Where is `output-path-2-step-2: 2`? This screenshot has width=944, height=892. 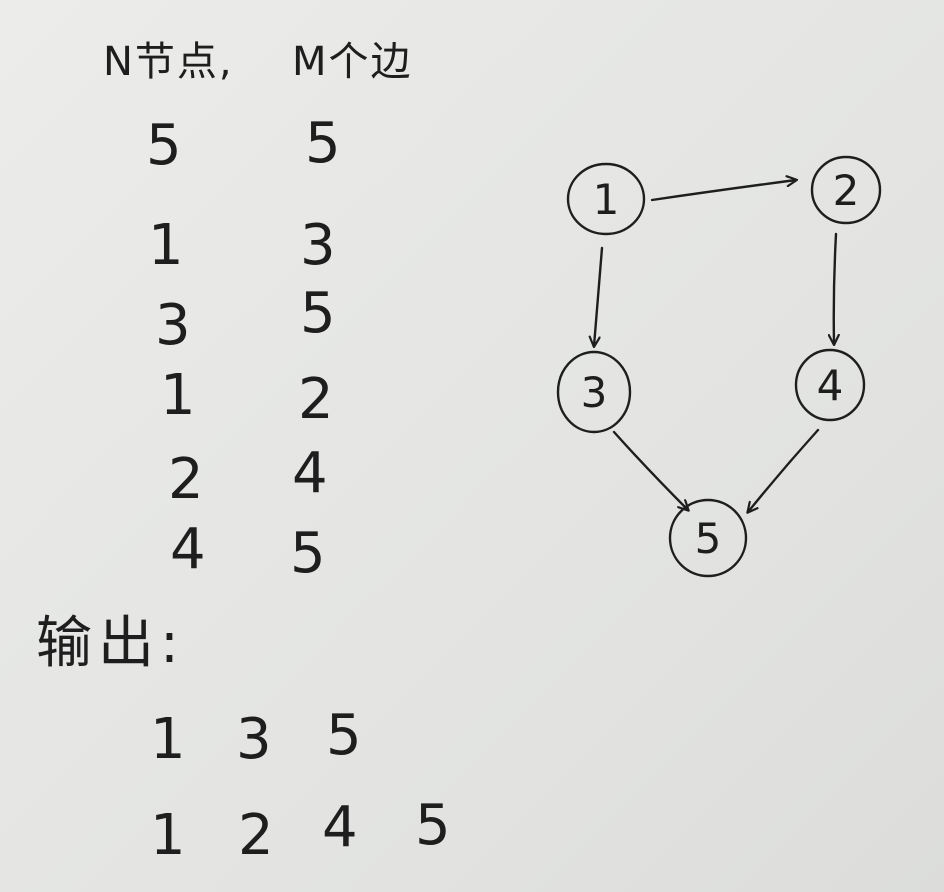 output-path-2-step-2: 2 is located at coordinates (256, 835).